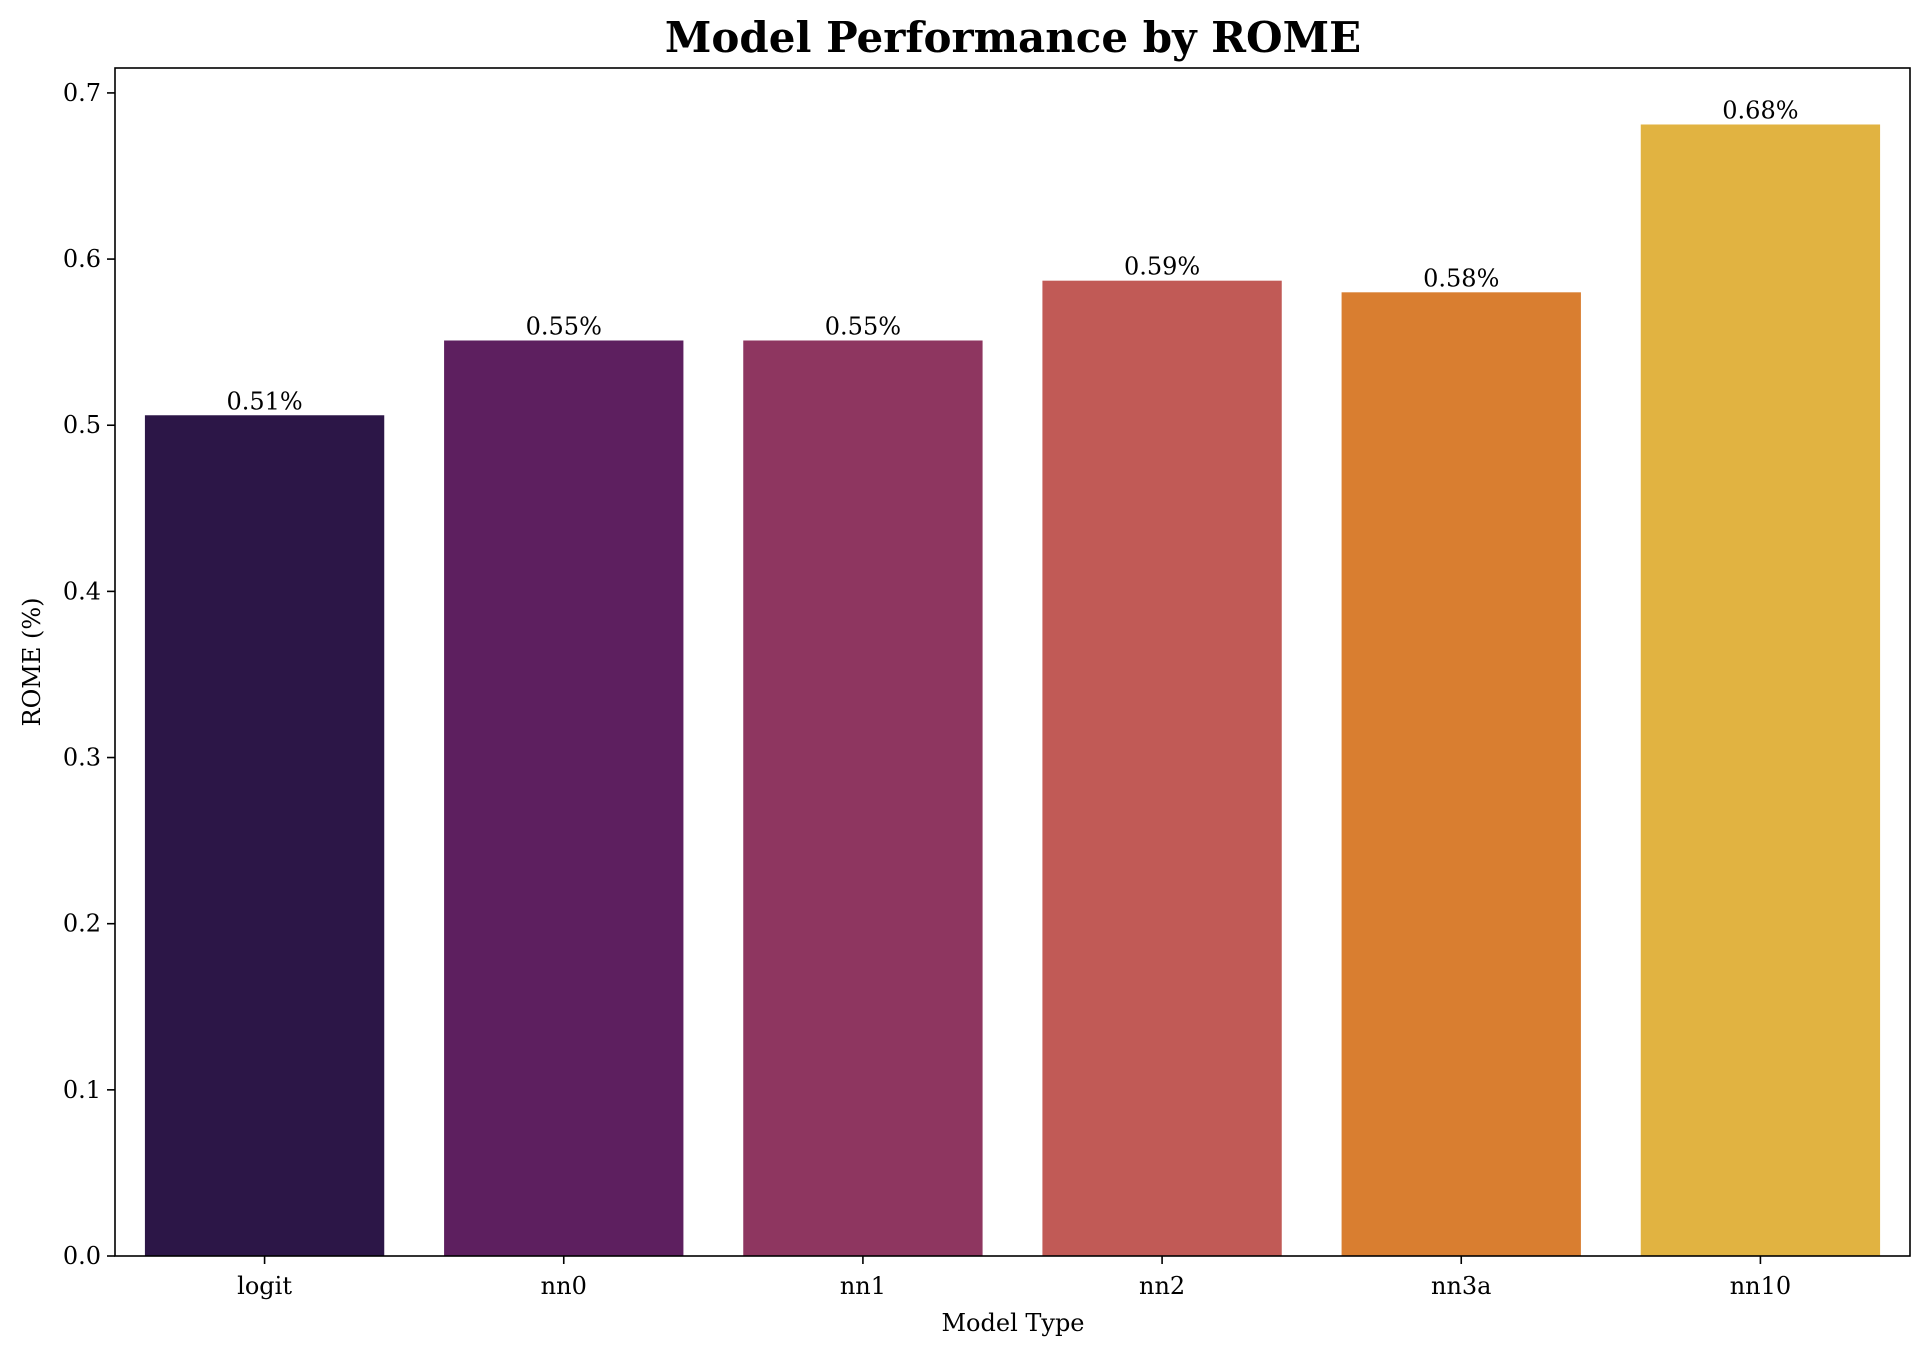 This screenshot has width=1922, height=1357. I want to click on x-tick-label-nn10: nn10, so click(1760, 1286).